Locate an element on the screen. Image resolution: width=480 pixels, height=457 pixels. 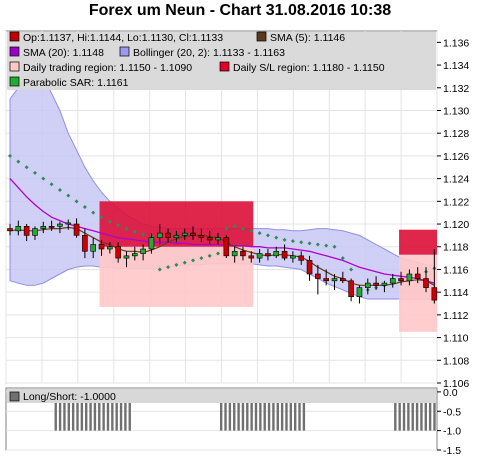
sub-legend: Long/Short: -1.0000 is located at coordinates (221, 396).